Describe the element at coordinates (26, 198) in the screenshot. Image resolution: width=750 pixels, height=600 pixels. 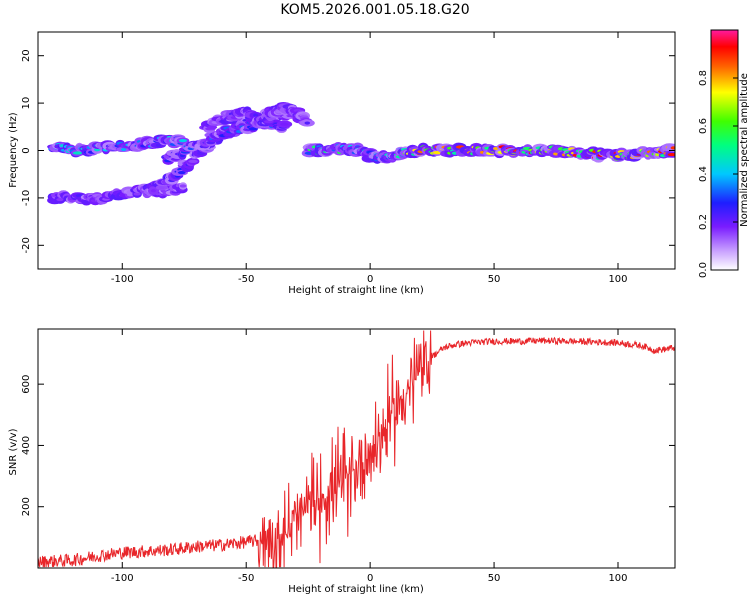
I see `spectrogram-y-tick-label: -10` at that location.